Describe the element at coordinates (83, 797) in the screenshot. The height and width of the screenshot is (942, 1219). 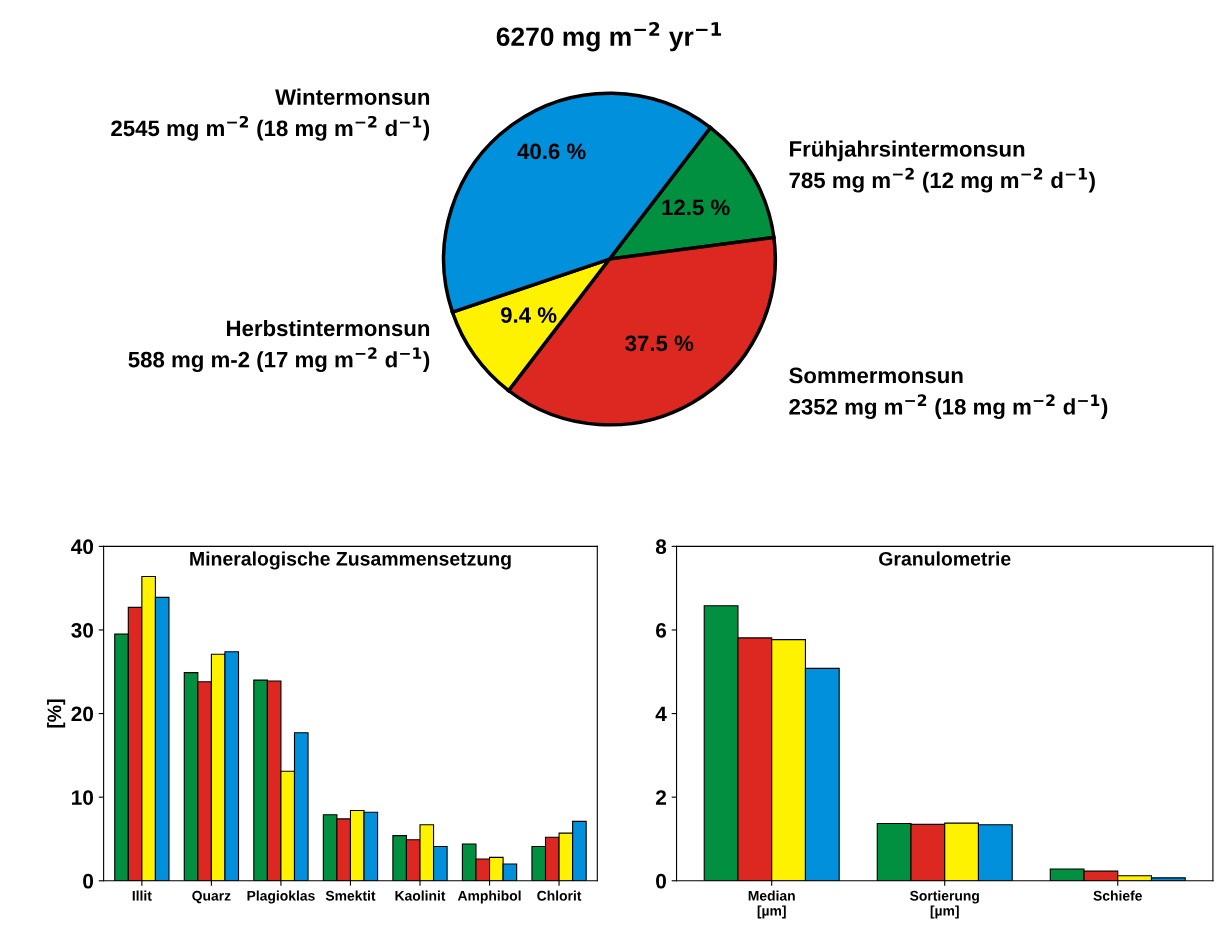
I see `y-tick-label: 10` at that location.